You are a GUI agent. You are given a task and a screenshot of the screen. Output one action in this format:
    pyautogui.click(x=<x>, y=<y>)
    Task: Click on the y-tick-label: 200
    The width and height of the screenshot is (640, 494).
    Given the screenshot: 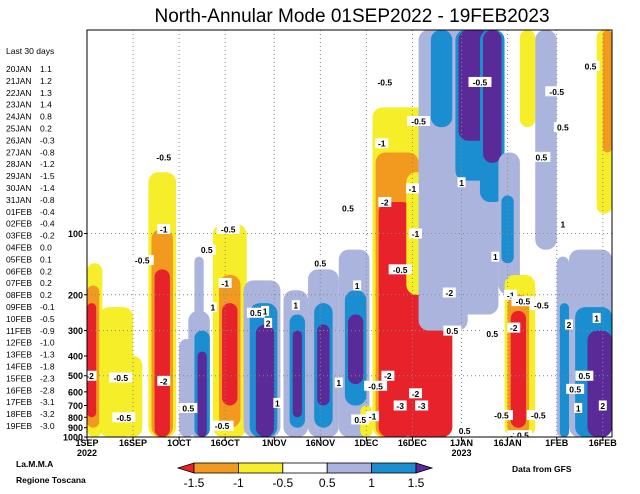 What is the action you would take?
    pyautogui.click(x=75, y=295)
    